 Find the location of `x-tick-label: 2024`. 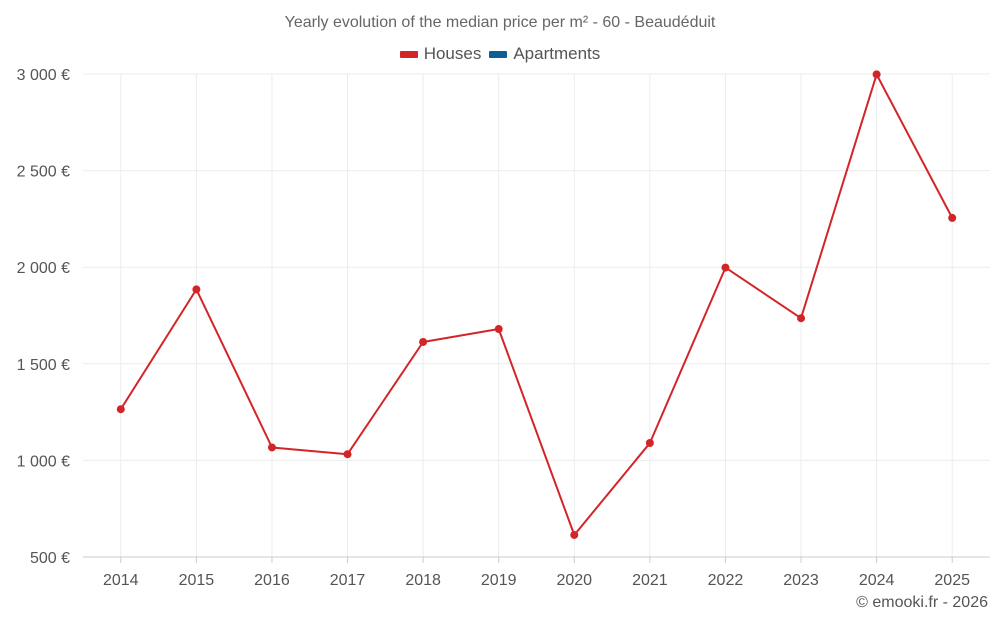

x-tick-label: 2024 is located at coordinates (877, 580).